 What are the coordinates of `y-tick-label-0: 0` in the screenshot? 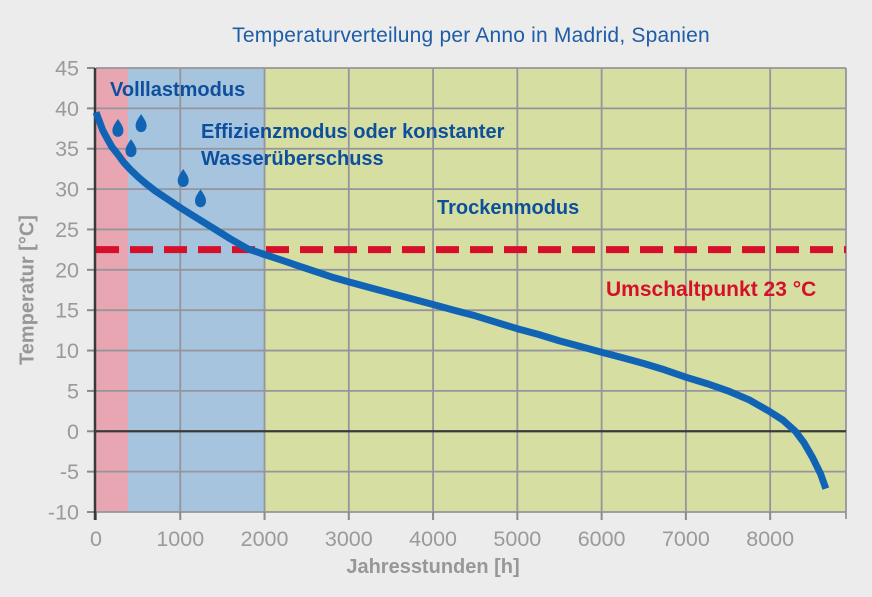 It's located at (73, 432).